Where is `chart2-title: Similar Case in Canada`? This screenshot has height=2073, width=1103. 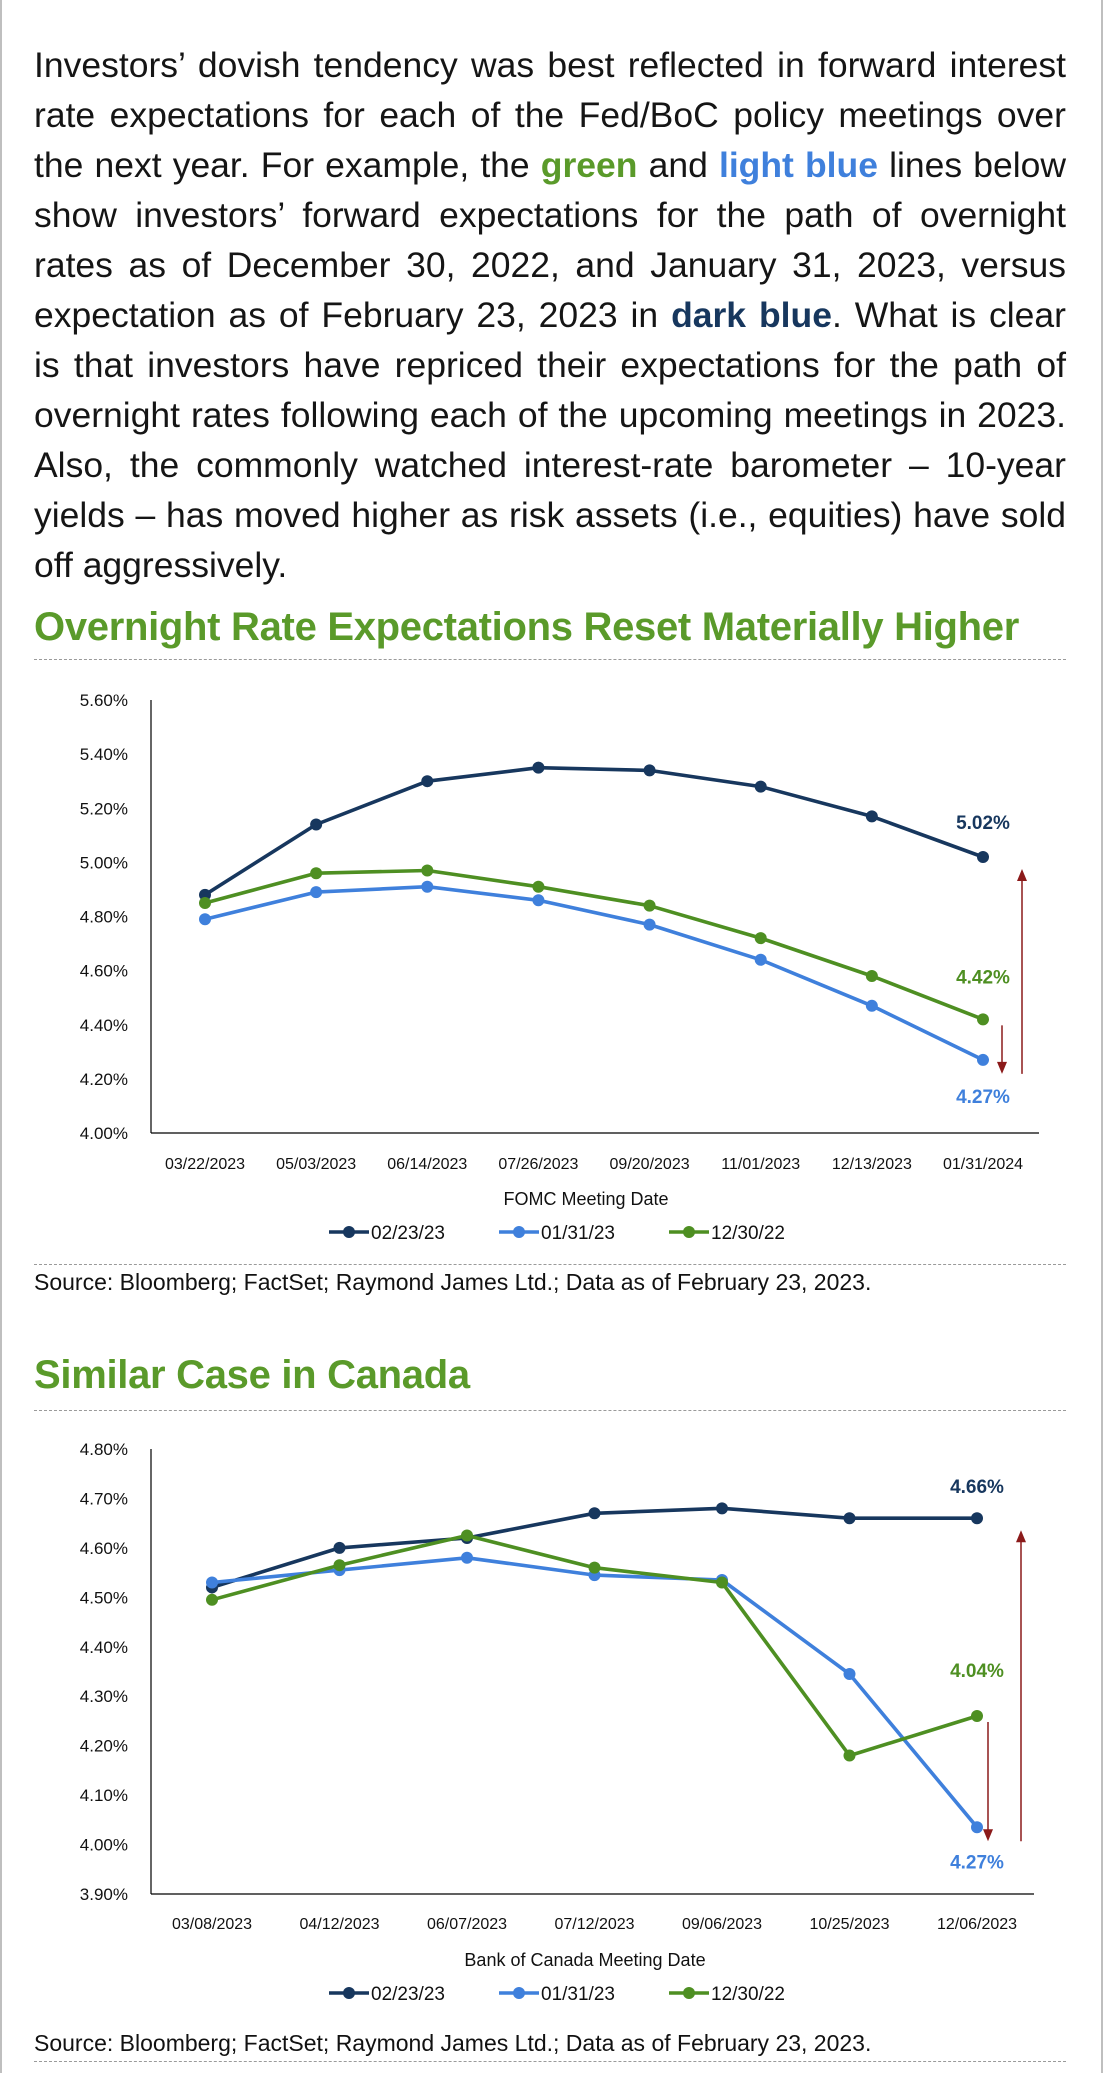 chart2-title: Similar Case in Canada is located at coordinates (252, 1375).